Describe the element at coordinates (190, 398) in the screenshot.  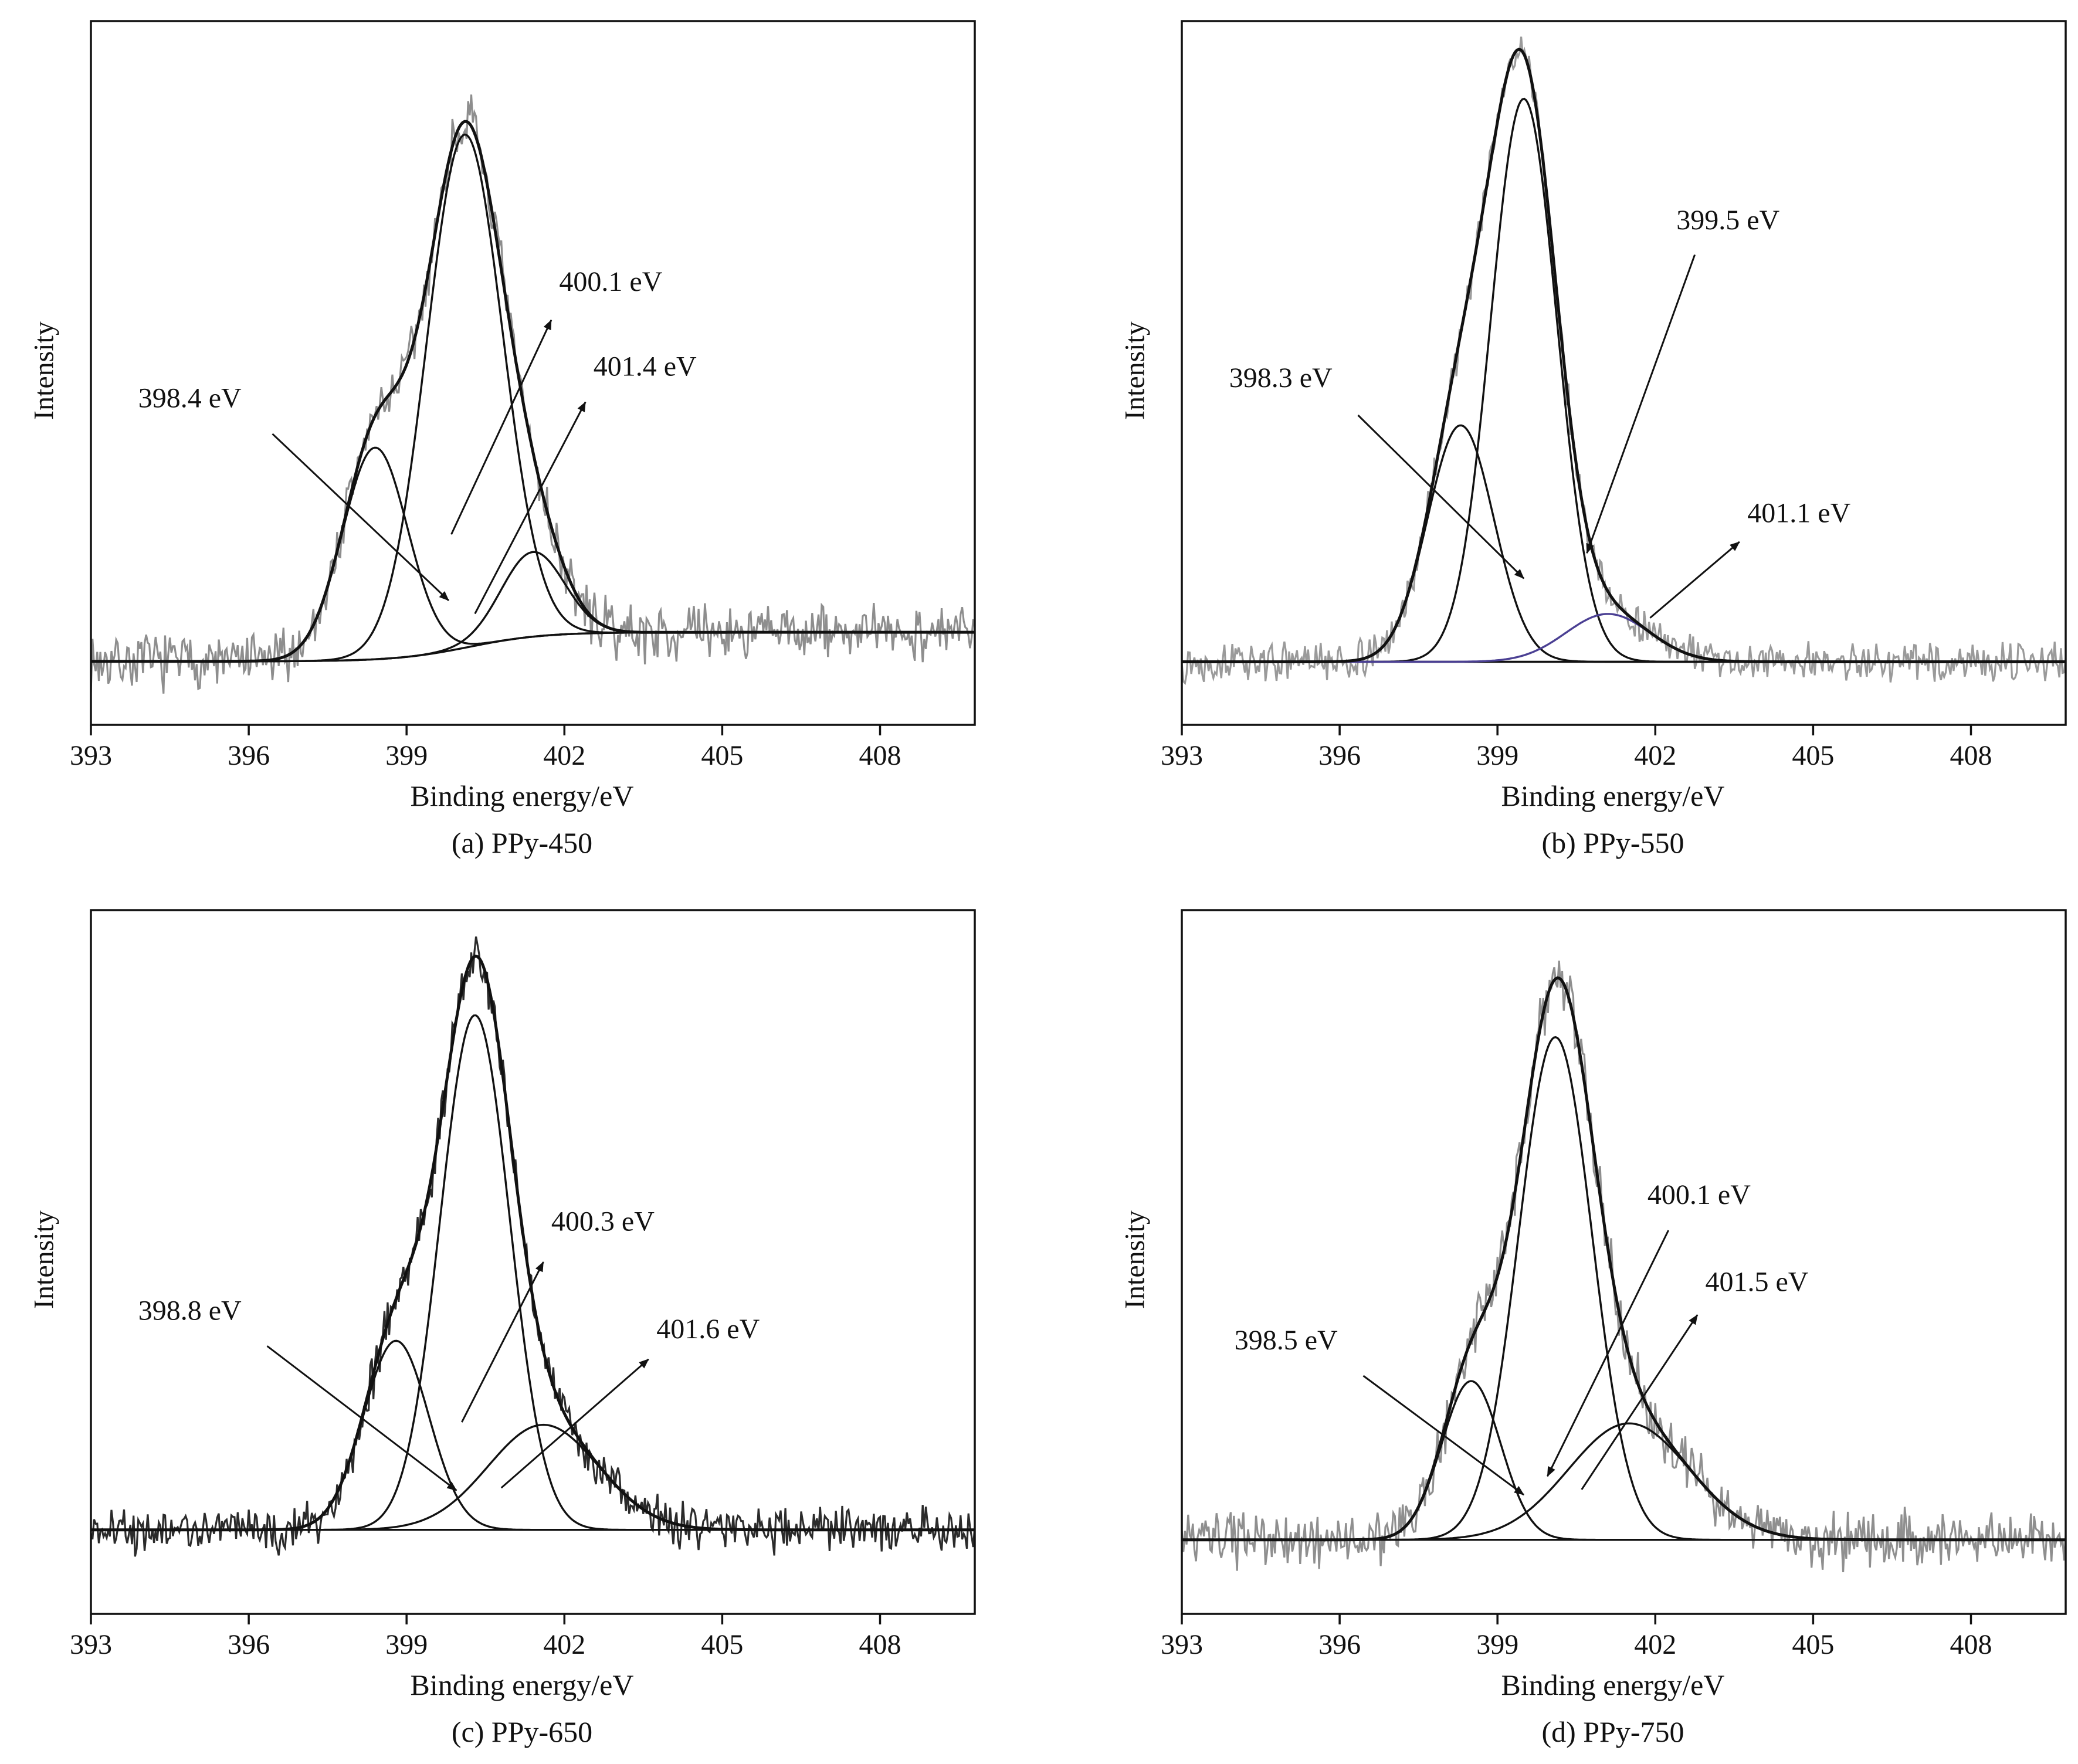
I see `annotation-label: 398.4 eV` at that location.